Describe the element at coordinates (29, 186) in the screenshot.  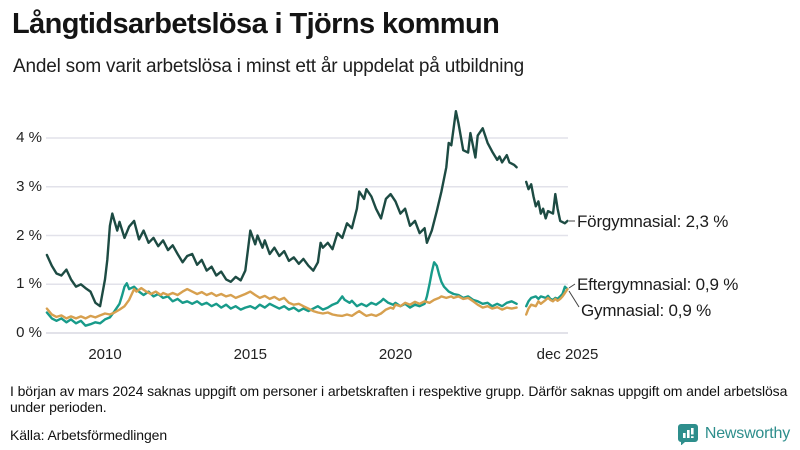
I see `y-tick-3pct: 3 %` at that location.